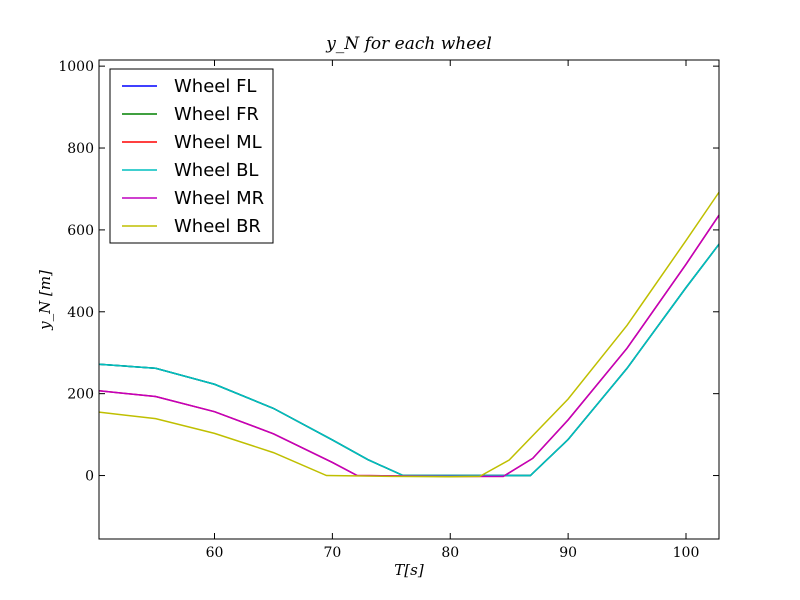 The width and height of the screenshot is (800, 600). I want to click on y-tick-label: 0, so click(89, 477).